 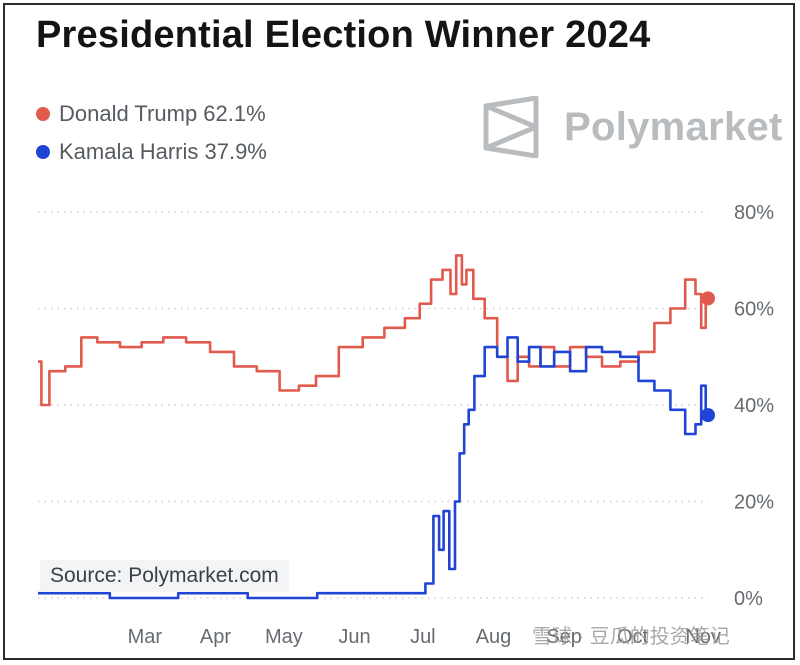 I want to click on x-tick-label: Mar, so click(x=145, y=637).